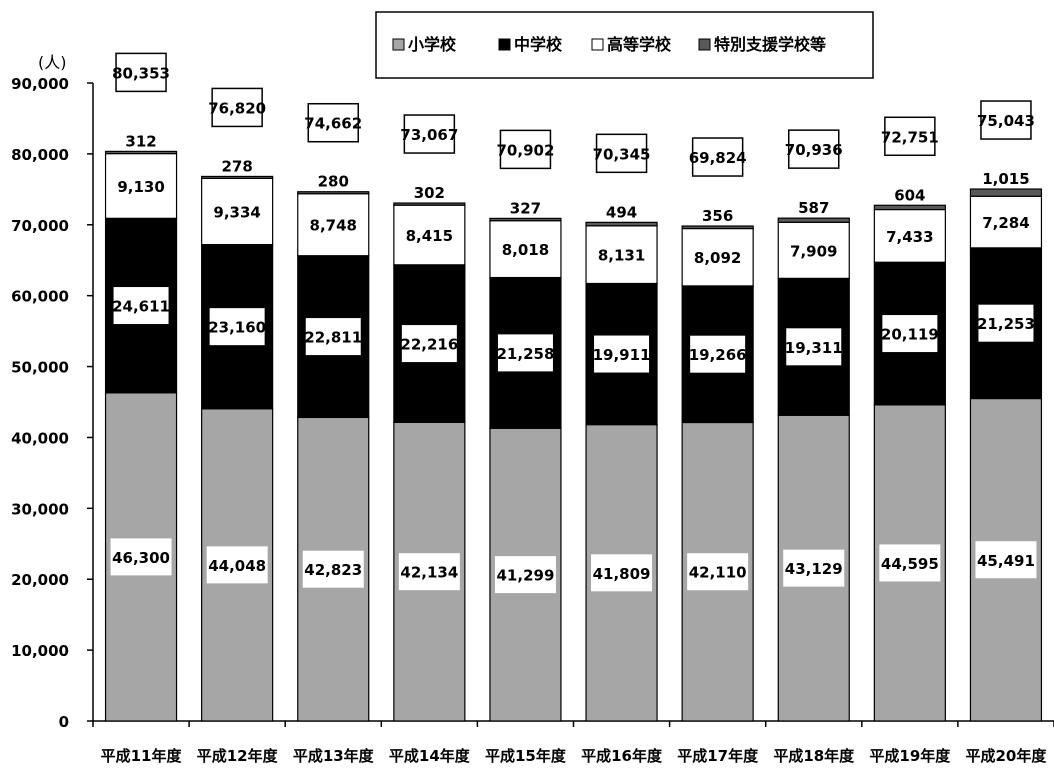 The height and width of the screenshot is (777, 1054). I want to click on value-label: 24,611, so click(141, 307).